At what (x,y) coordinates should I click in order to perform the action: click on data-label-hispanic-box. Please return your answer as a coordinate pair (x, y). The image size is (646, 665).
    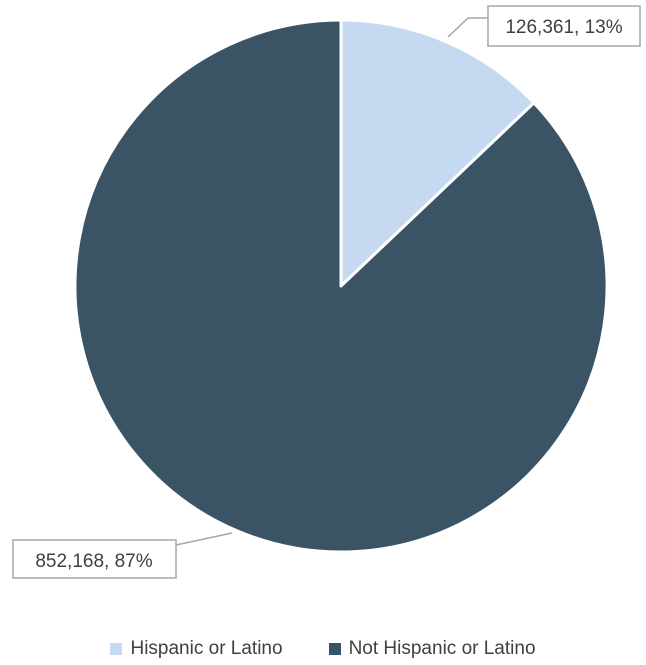
    Looking at the image, I should click on (564, 26).